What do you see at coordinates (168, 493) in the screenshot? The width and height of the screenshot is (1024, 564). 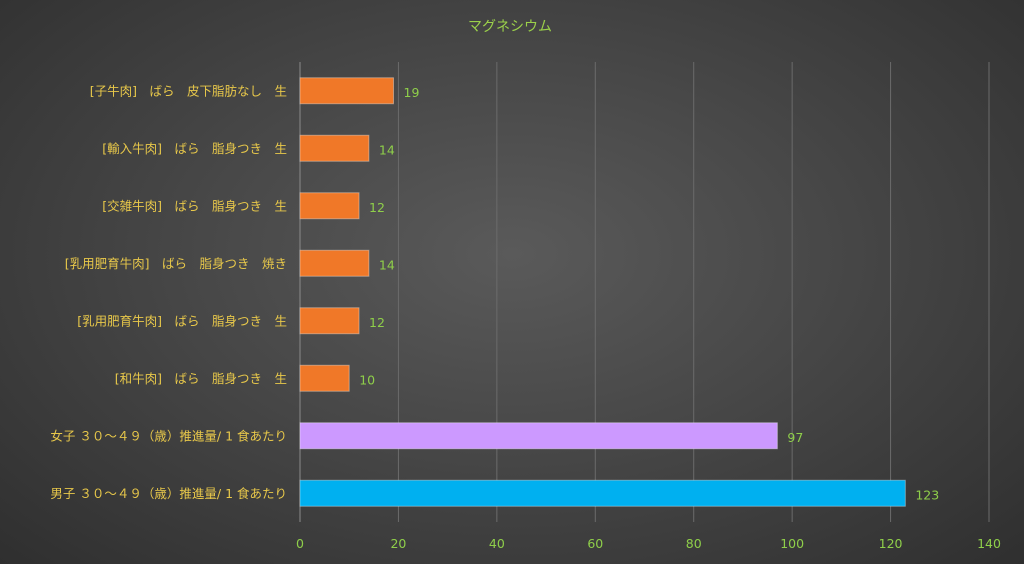 I see `category-label: 男子 ３０～４９（歳）推進量/ 1 食あたり` at bounding box center [168, 493].